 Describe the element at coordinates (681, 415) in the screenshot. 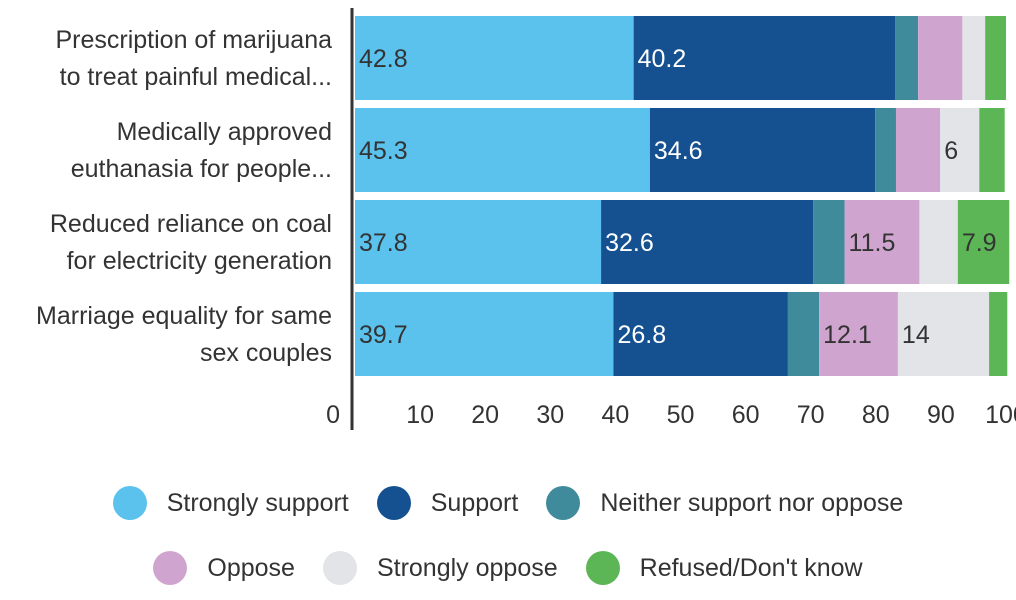

I see `x-tick-label-50: 50` at that location.